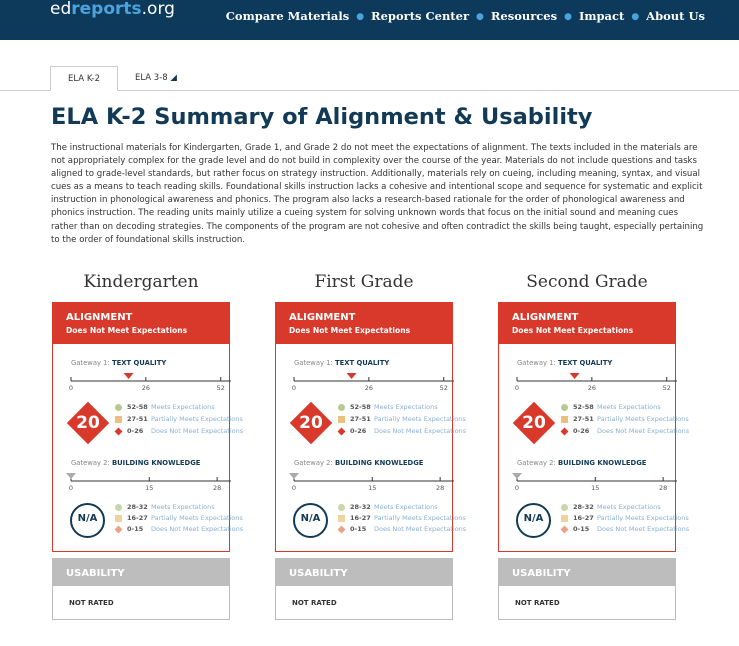  Describe the element at coordinates (663, 488) in the screenshot. I see `scale-tick-label: 28` at that location.